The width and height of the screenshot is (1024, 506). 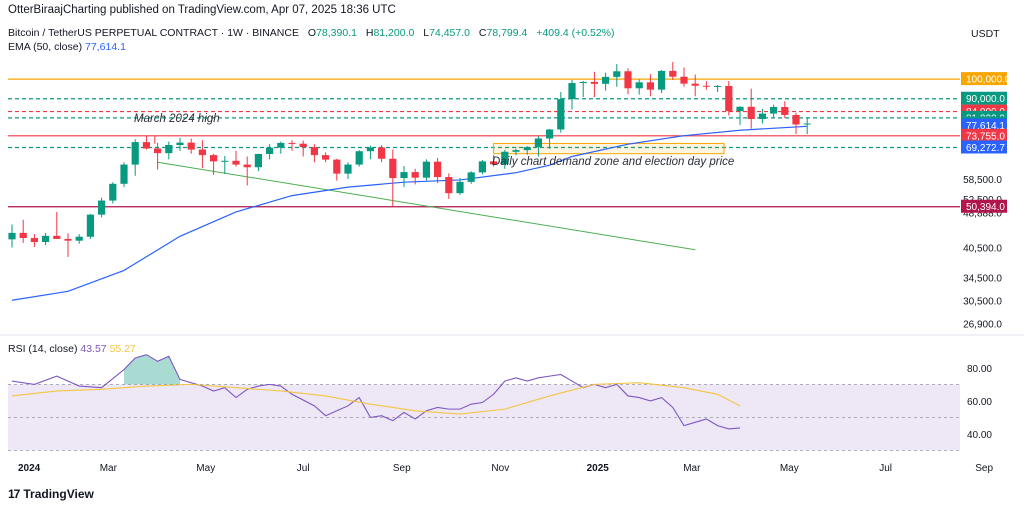 I want to click on time-tick-label: Mar, so click(x=109, y=468).